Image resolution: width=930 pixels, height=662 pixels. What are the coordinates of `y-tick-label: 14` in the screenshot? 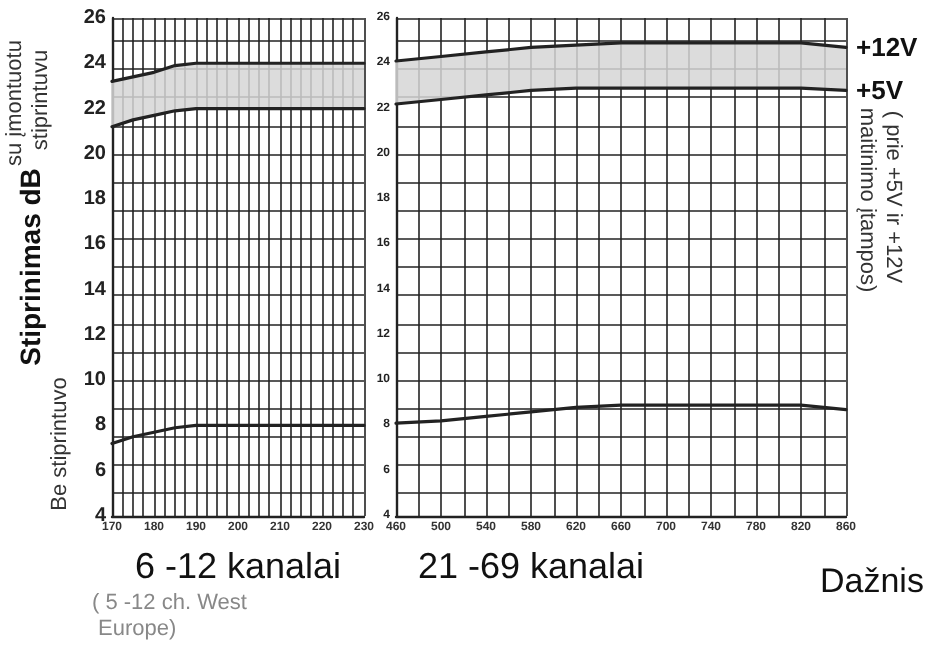 It's located at (95, 289).